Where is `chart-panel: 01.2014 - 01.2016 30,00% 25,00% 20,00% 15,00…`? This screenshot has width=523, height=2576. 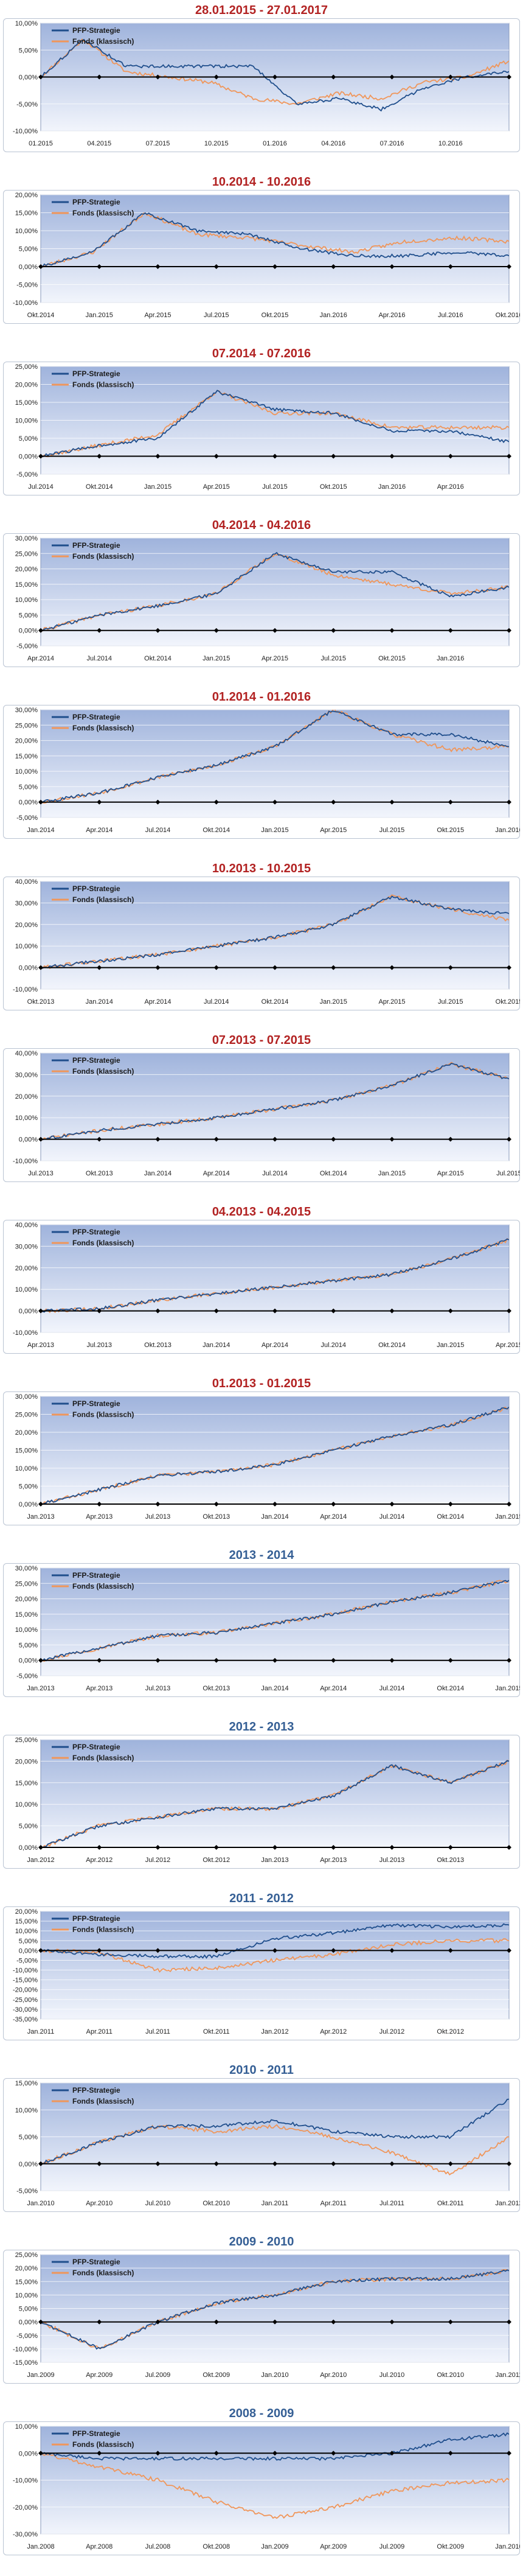 chart-panel: 01.2014 - 01.2016 30,00% 25,00% 20,00% 15,00… is located at coordinates (261, 773).